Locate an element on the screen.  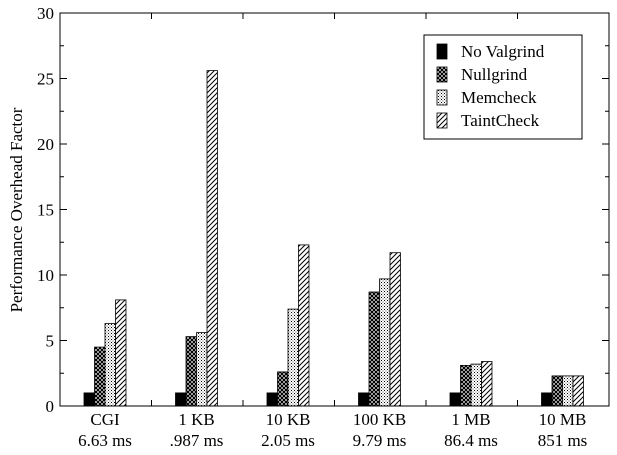
legend-swatch-nullgrind is located at coordinates (442, 74).